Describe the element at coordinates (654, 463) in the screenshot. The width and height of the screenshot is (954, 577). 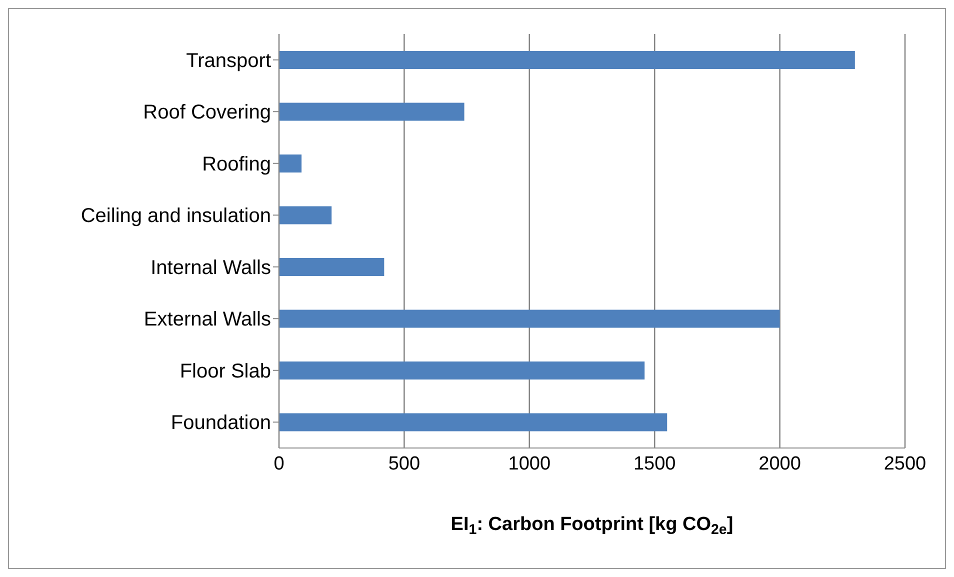
I see `x-tick-label: 1500` at that location.